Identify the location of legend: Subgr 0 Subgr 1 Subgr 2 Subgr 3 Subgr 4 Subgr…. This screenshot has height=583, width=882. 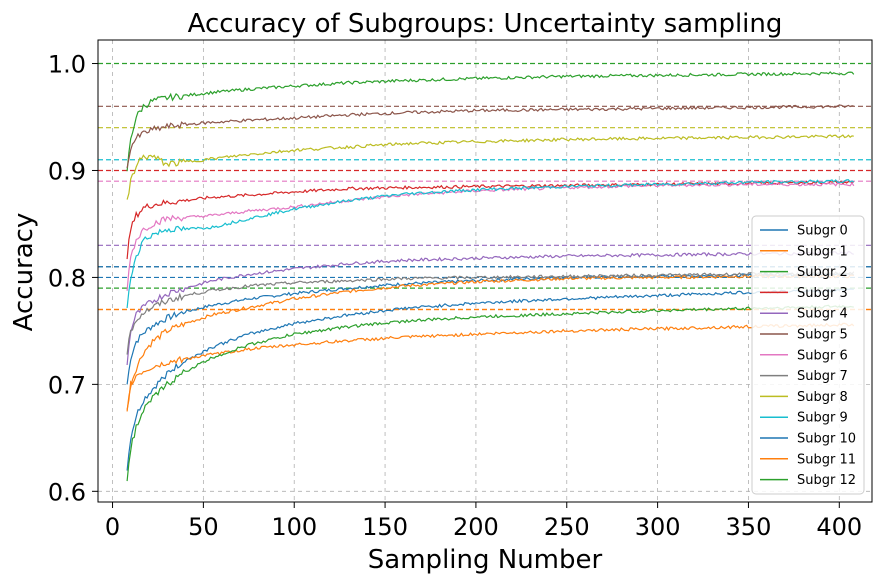
(808, 355).